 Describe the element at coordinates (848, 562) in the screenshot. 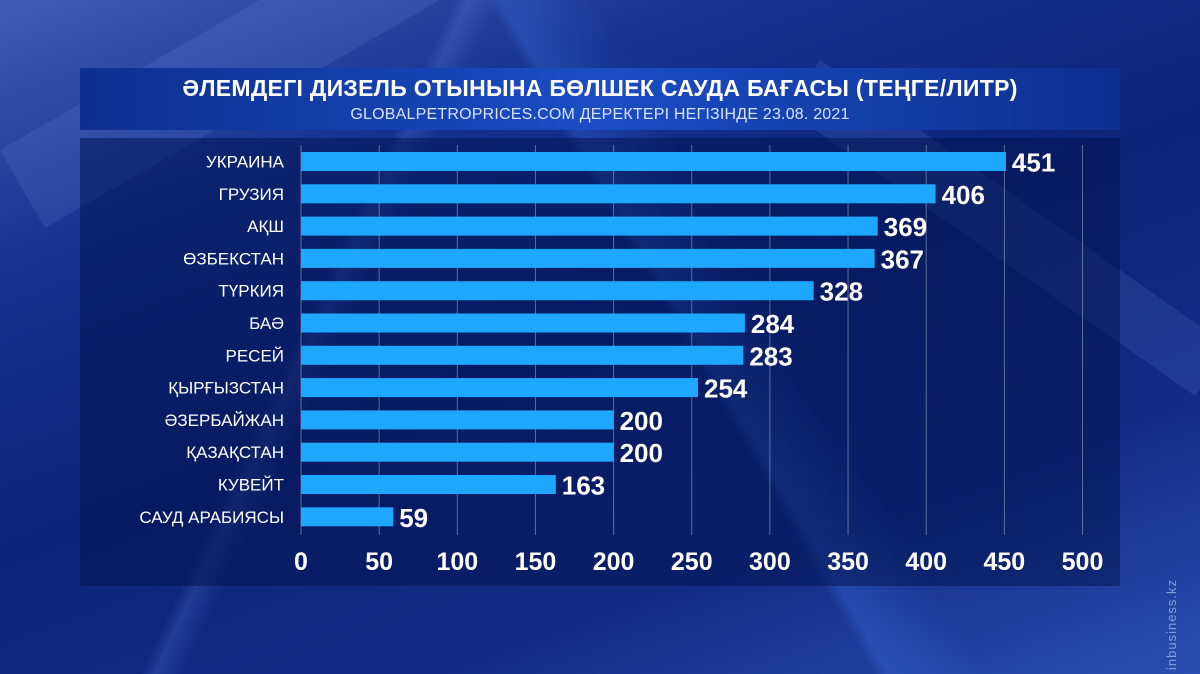

I see `x-tick-label: 350` at that location.